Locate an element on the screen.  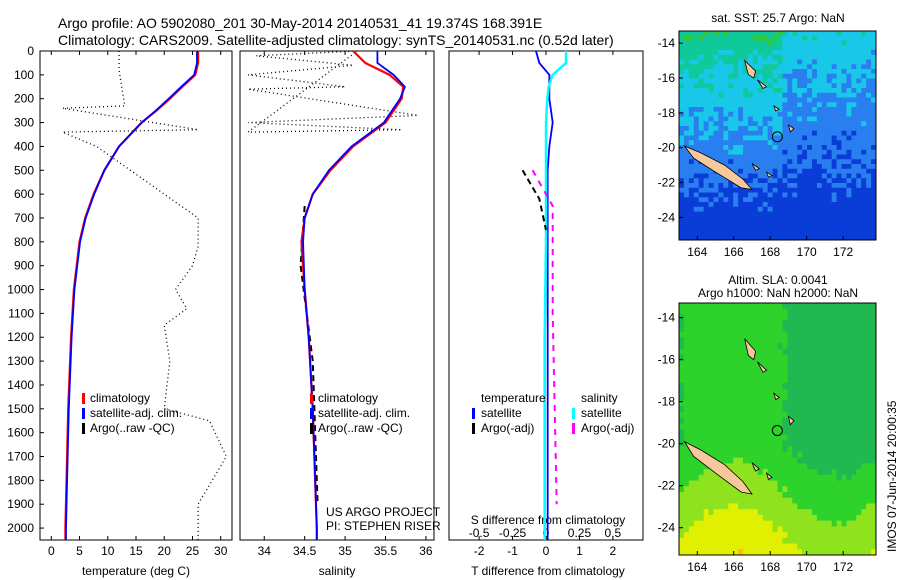
s-tick-label: -0.25 is located at coordinates (513, 533).